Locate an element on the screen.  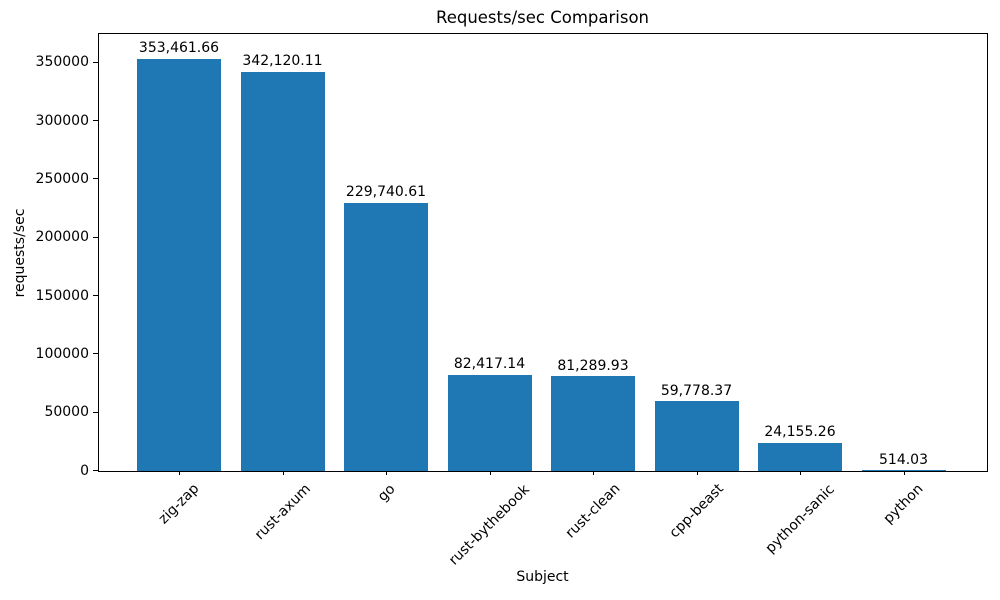
y-tick-label: 250000 is located at coordinates (62, 178).